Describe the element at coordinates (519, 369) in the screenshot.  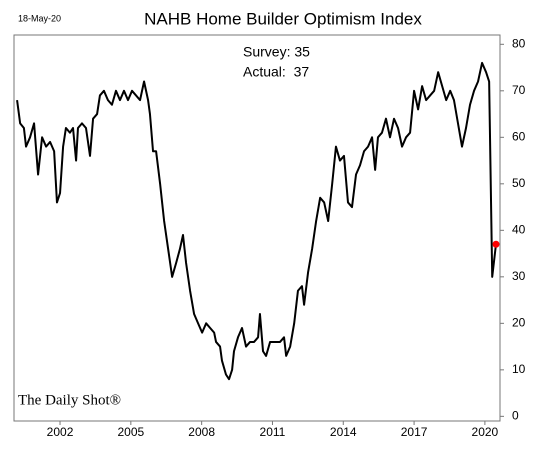
I see `y-tick-label: 10` at that location.